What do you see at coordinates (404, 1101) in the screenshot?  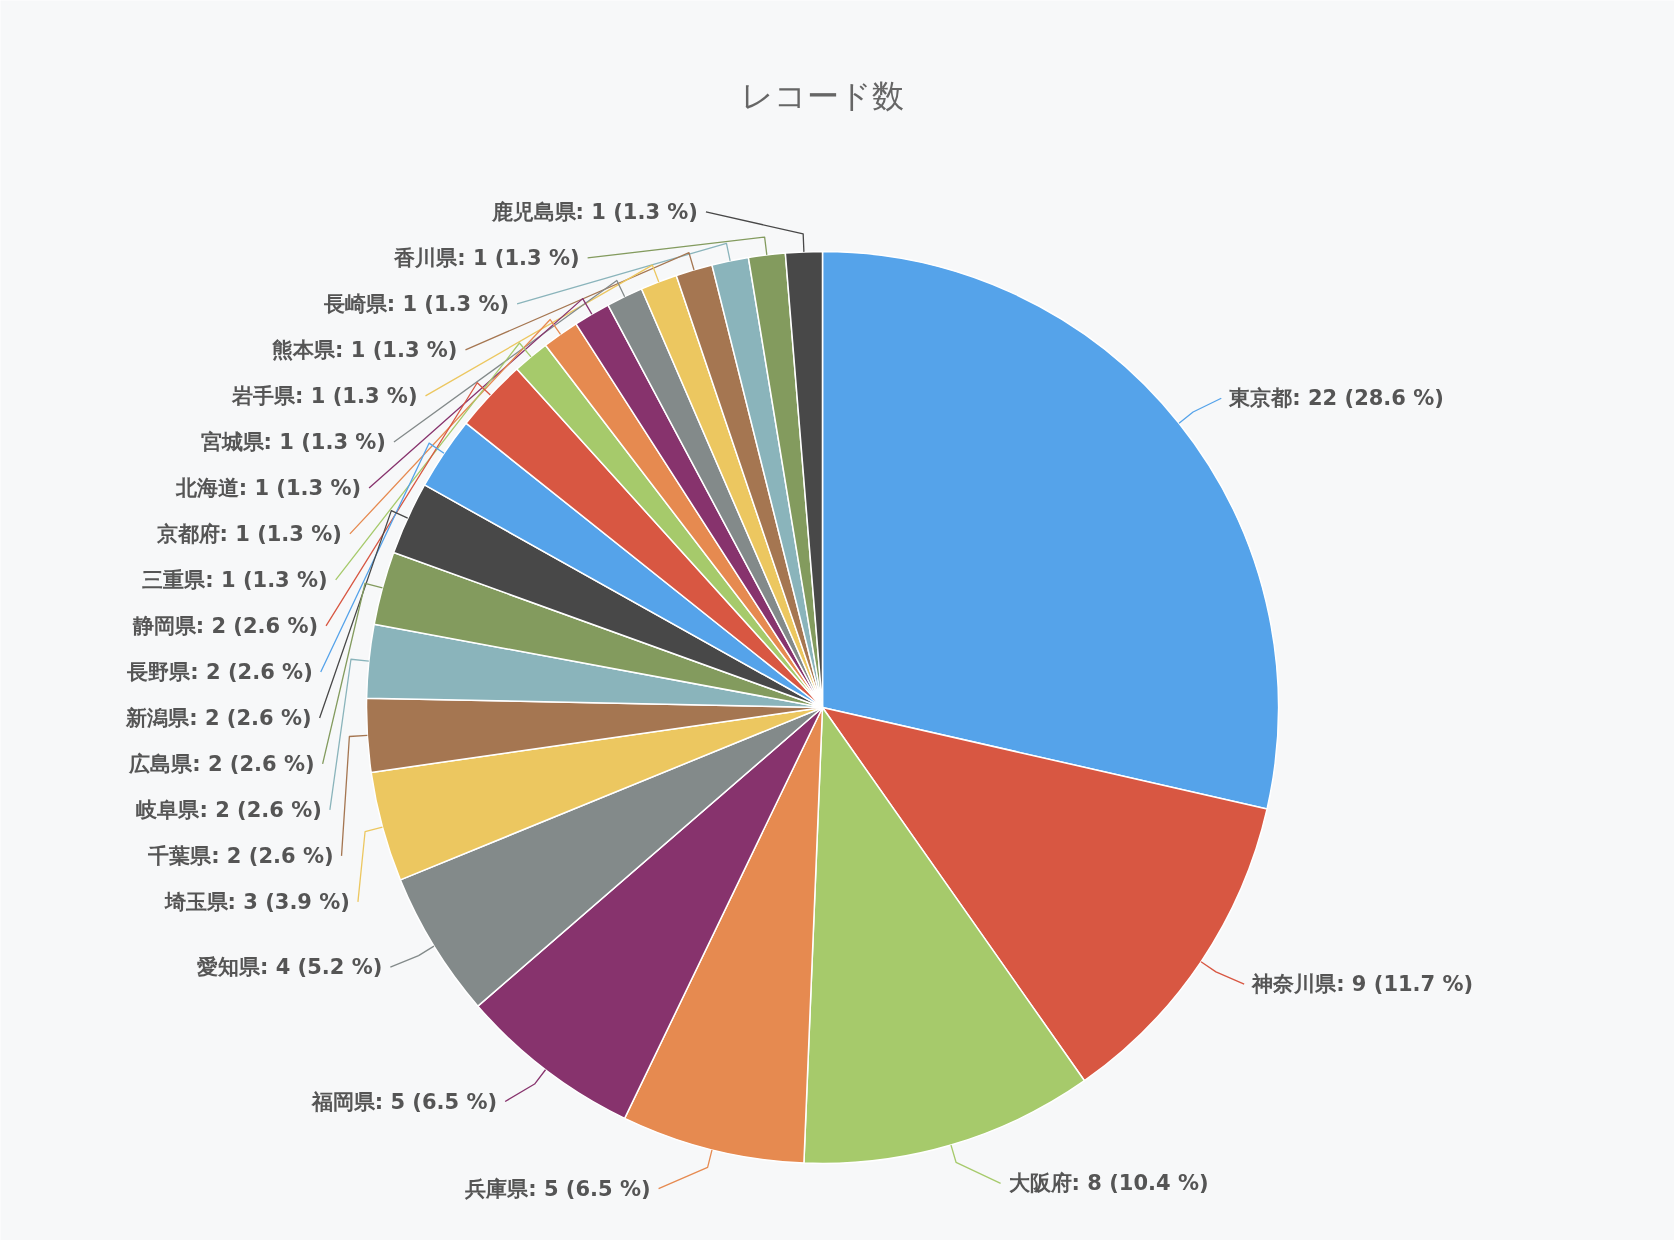 I see `slice-label: 福岡県: 5 (6.5 %)` at bounding box center [404, 1101].